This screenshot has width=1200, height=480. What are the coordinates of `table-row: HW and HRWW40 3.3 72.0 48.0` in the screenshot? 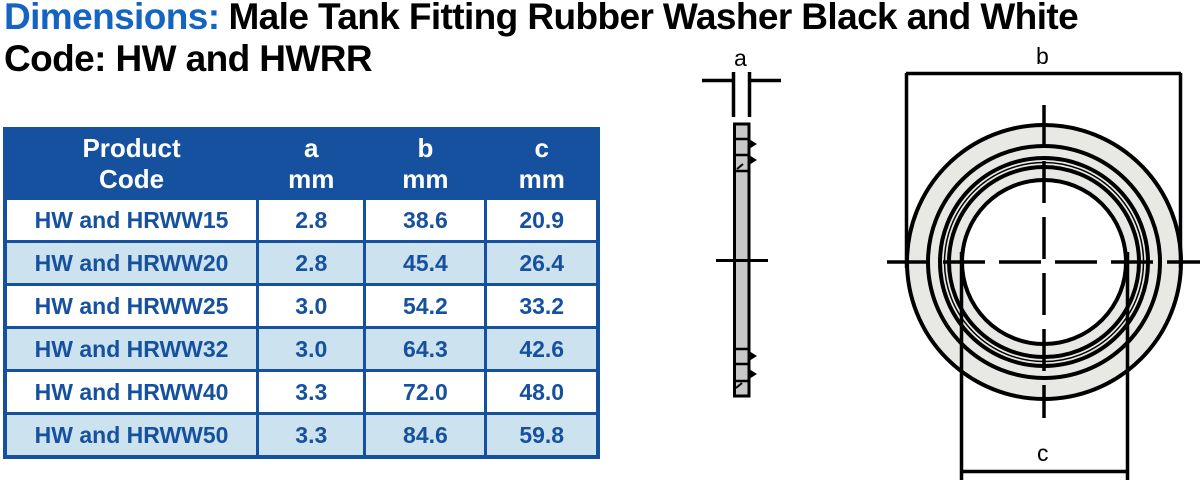 It's located at (301, 392).